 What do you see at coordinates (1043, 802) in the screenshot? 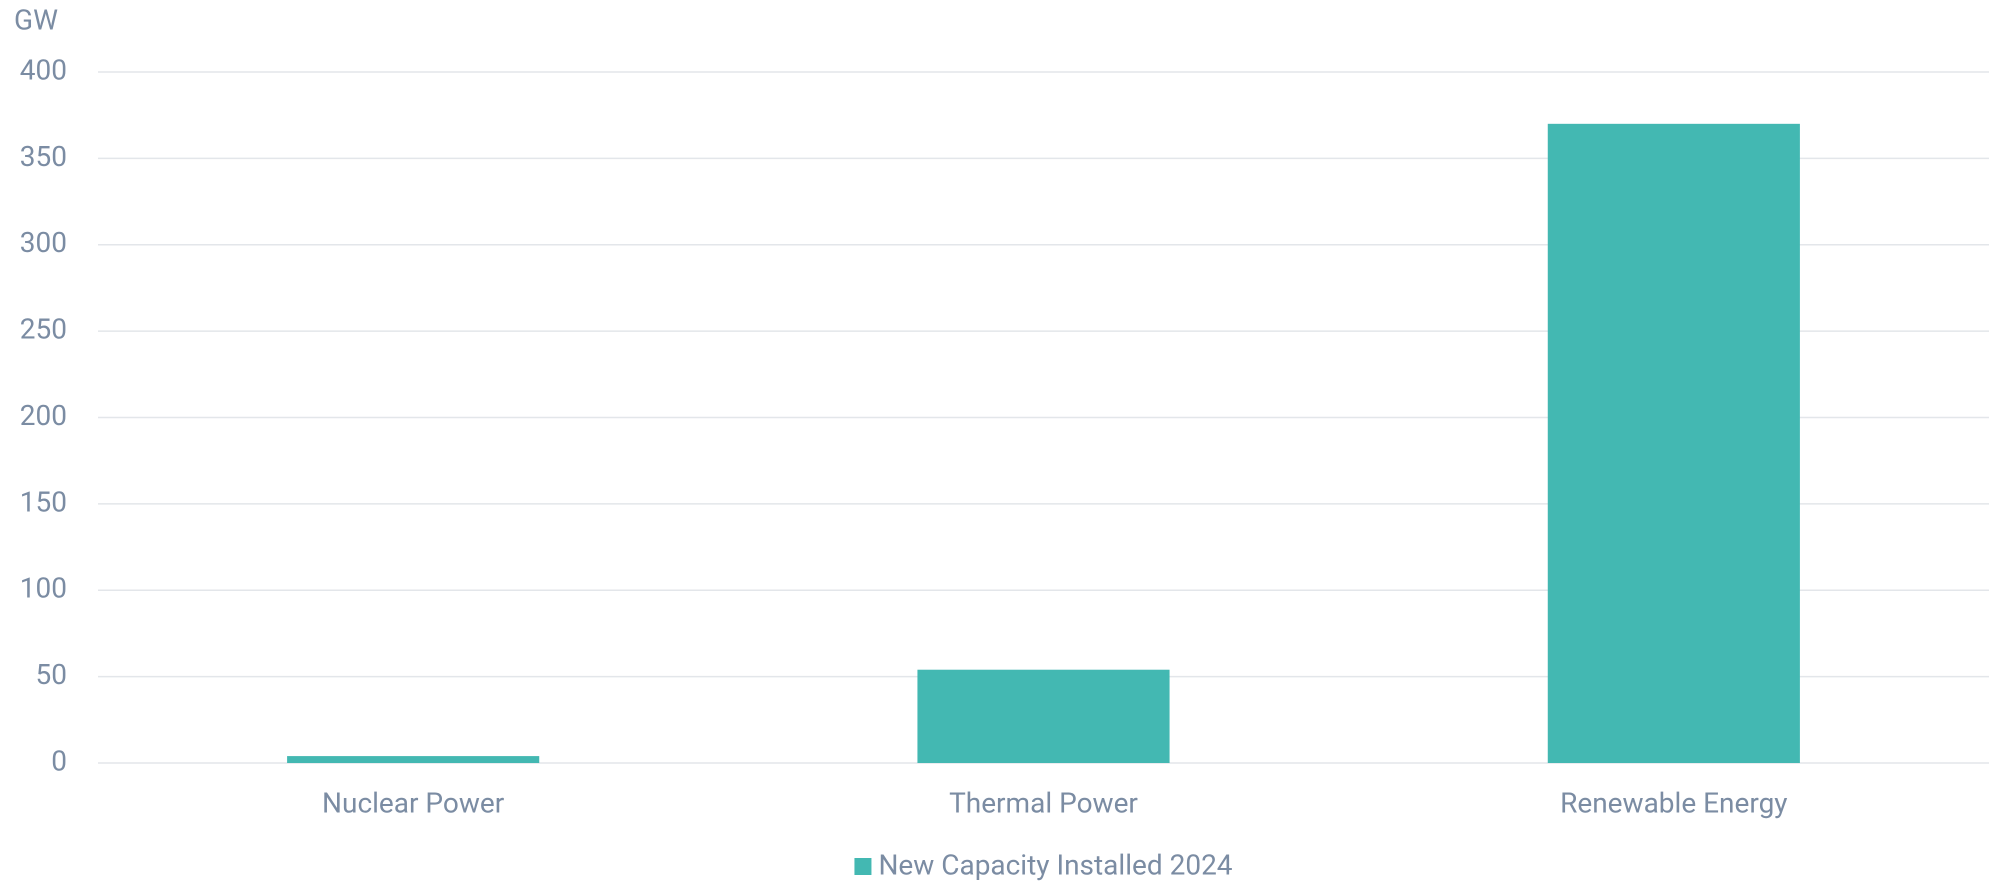
I see `x-tick-label: Thermal Power` at bounding box center [1043, 802].